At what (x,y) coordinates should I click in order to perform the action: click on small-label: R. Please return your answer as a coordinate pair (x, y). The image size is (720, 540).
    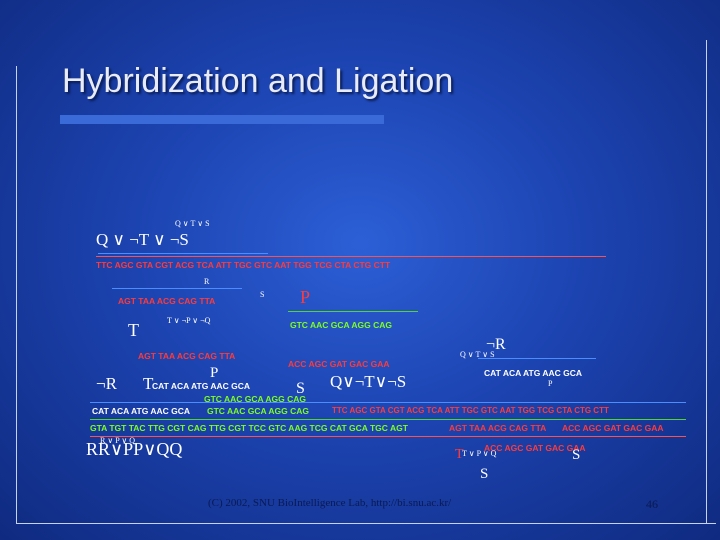
    Looking at the image, I should click on (207, 281).